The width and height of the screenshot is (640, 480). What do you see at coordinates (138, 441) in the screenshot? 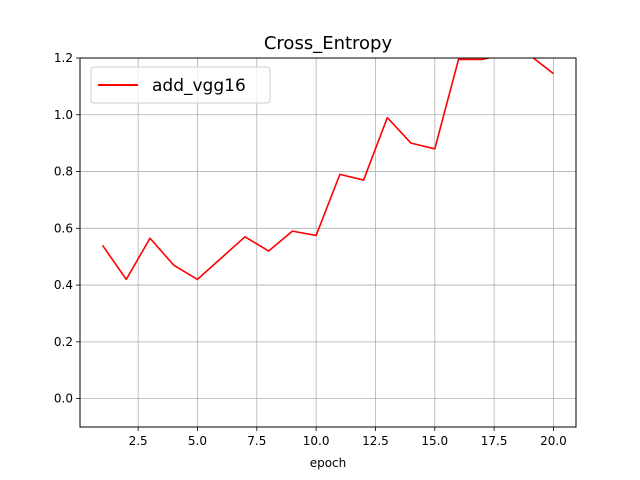
I see `x-tick-label: 2.5` at bounding box center [138, 441].